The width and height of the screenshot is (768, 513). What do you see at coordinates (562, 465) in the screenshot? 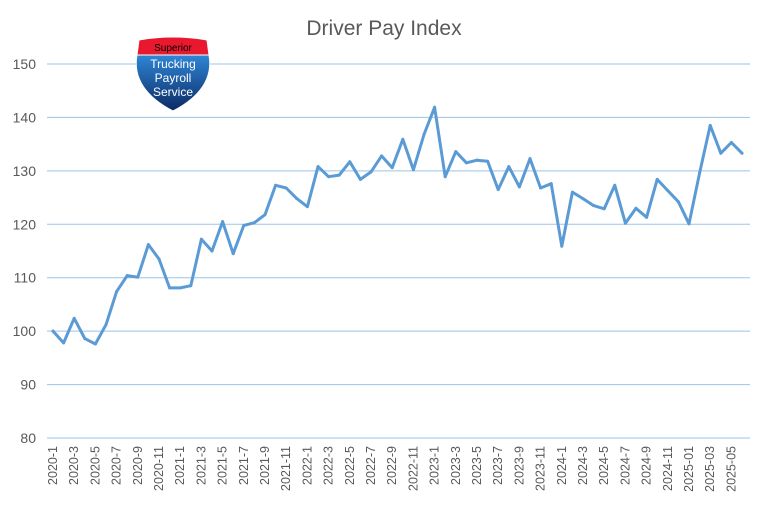
I see `x-tick-label: 2024-1` at bounding box center [562, 465].